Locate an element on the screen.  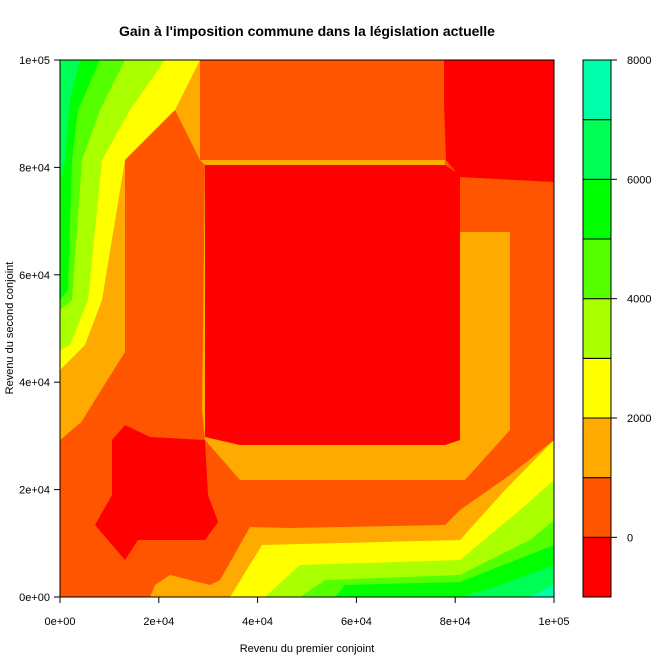
band-8-lower-right is located at coordinates (542, 591).